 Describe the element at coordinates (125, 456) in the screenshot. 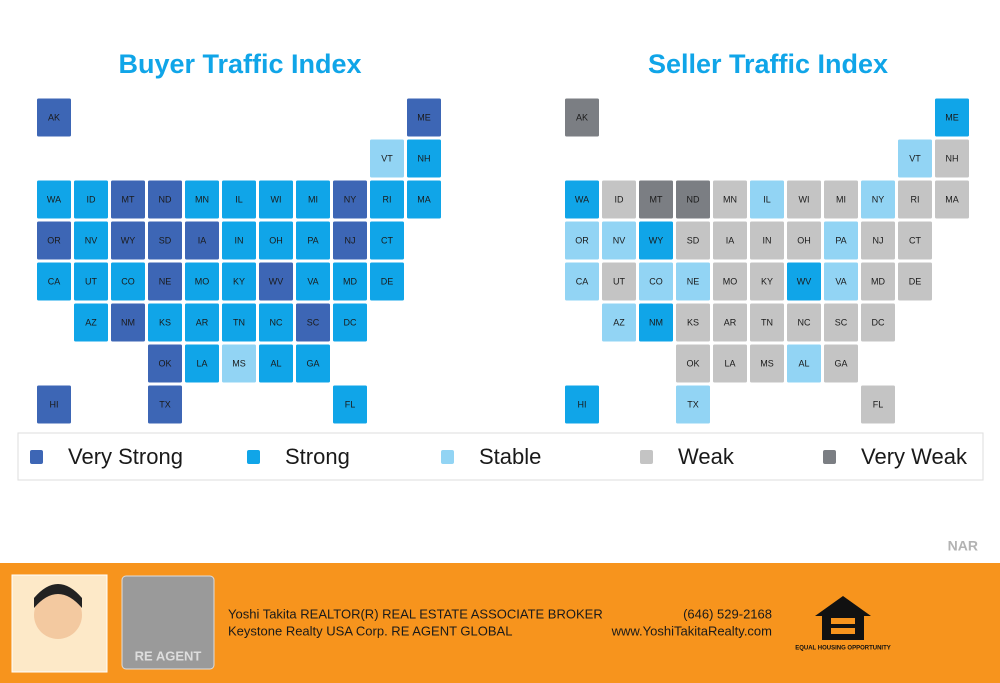

I see `legend-label: Very Strong` at that location.